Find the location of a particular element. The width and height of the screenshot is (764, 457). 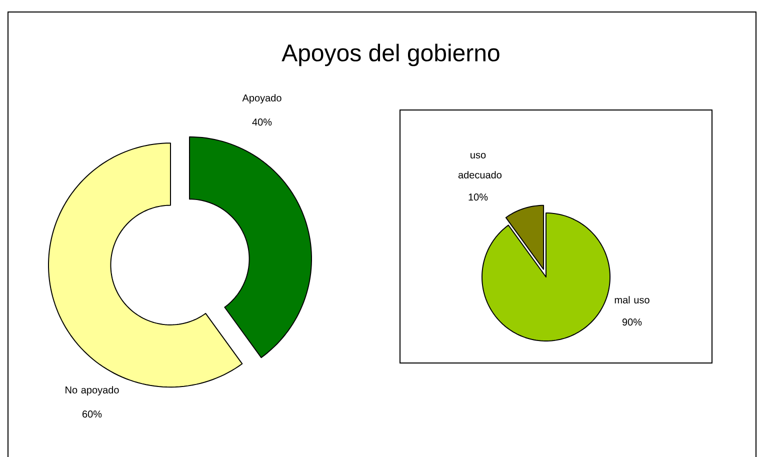

data-label: 10% is located at coordinates (478, 196).